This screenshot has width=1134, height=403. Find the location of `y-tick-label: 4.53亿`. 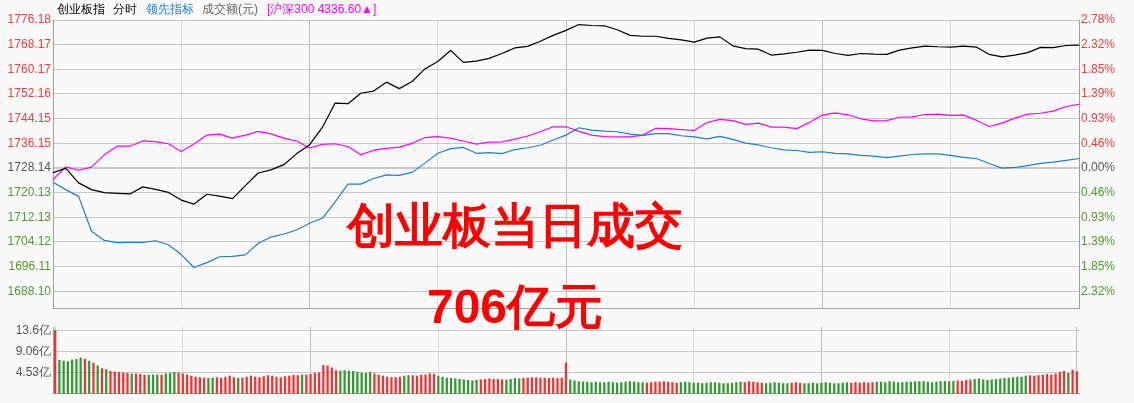

y-tick-label: 4.53亿 is located at coordinates (33, 372).